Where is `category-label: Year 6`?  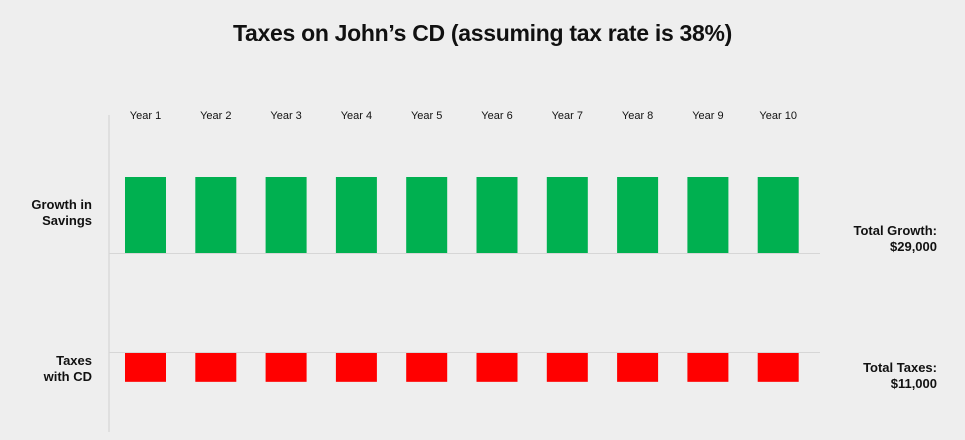 category-label: Year 6 is located at coordinates (496, 116).